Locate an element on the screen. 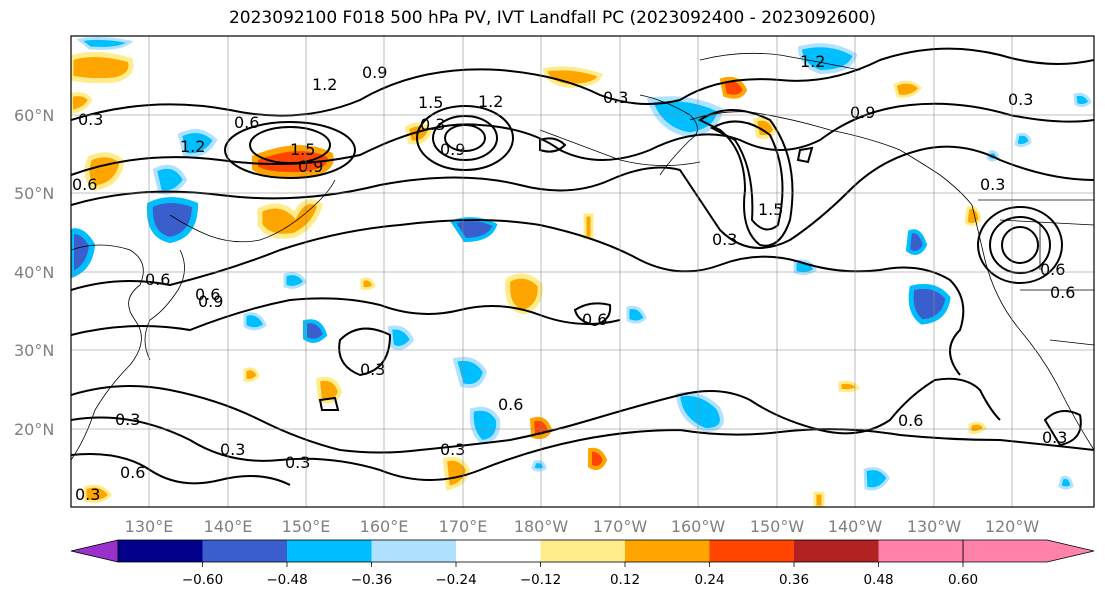  colorbar-tick-label: −0.24 is located at coordinates (455, 580).